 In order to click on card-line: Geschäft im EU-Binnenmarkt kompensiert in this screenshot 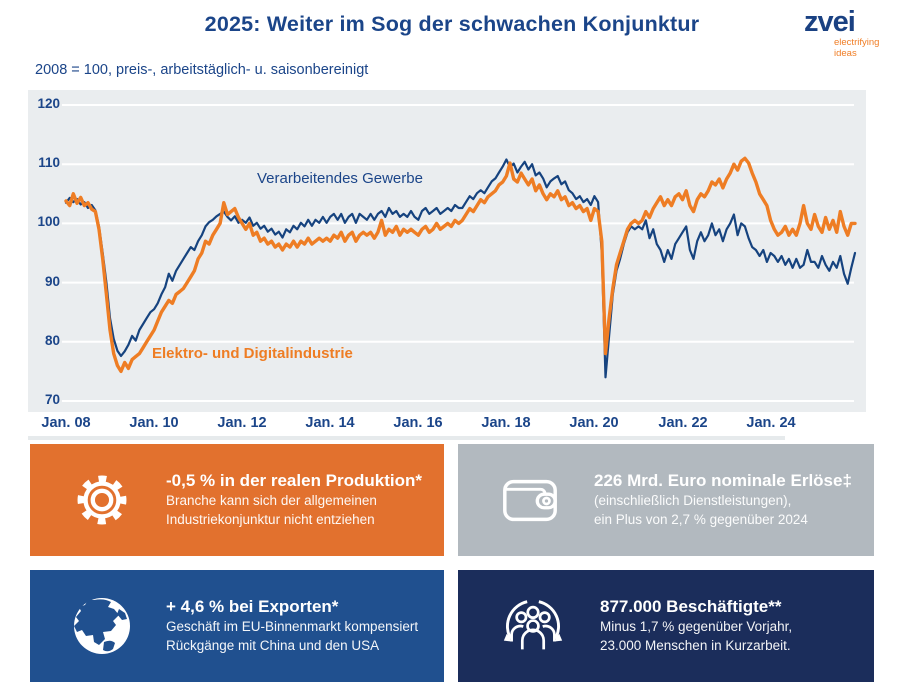, I will do `click(292, 626)`.